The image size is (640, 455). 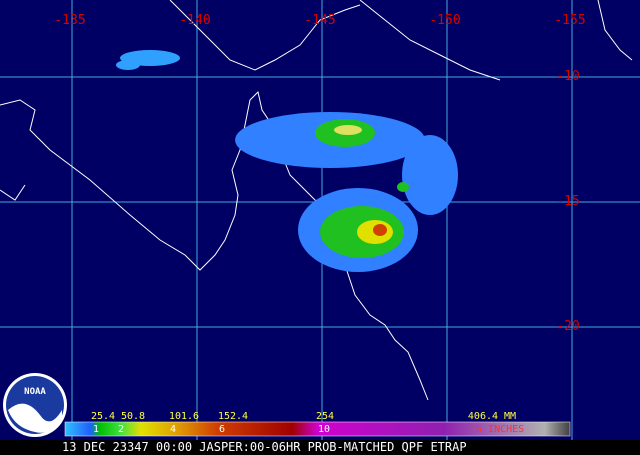 What do you see at coordinates (96, 429) in the screenshot?
I see `inch-label: 1` at bounding box center [96, 429].